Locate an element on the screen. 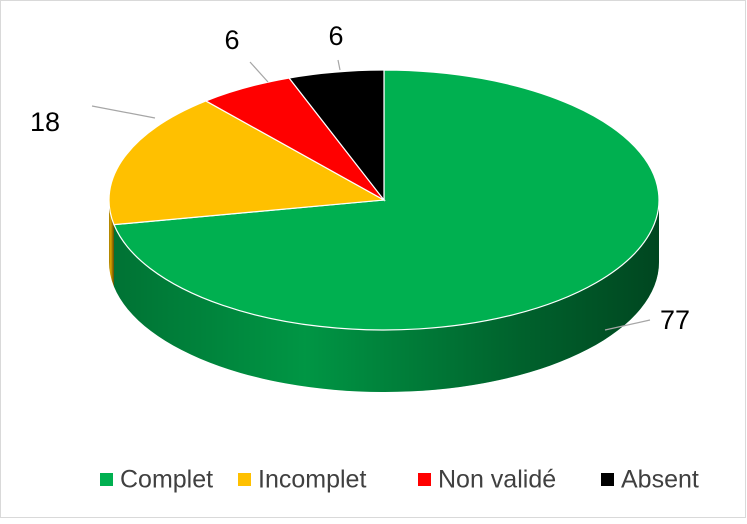 This screenshot has width=747, height=524. legend-label: Absent is located at coordinates (660, 480).